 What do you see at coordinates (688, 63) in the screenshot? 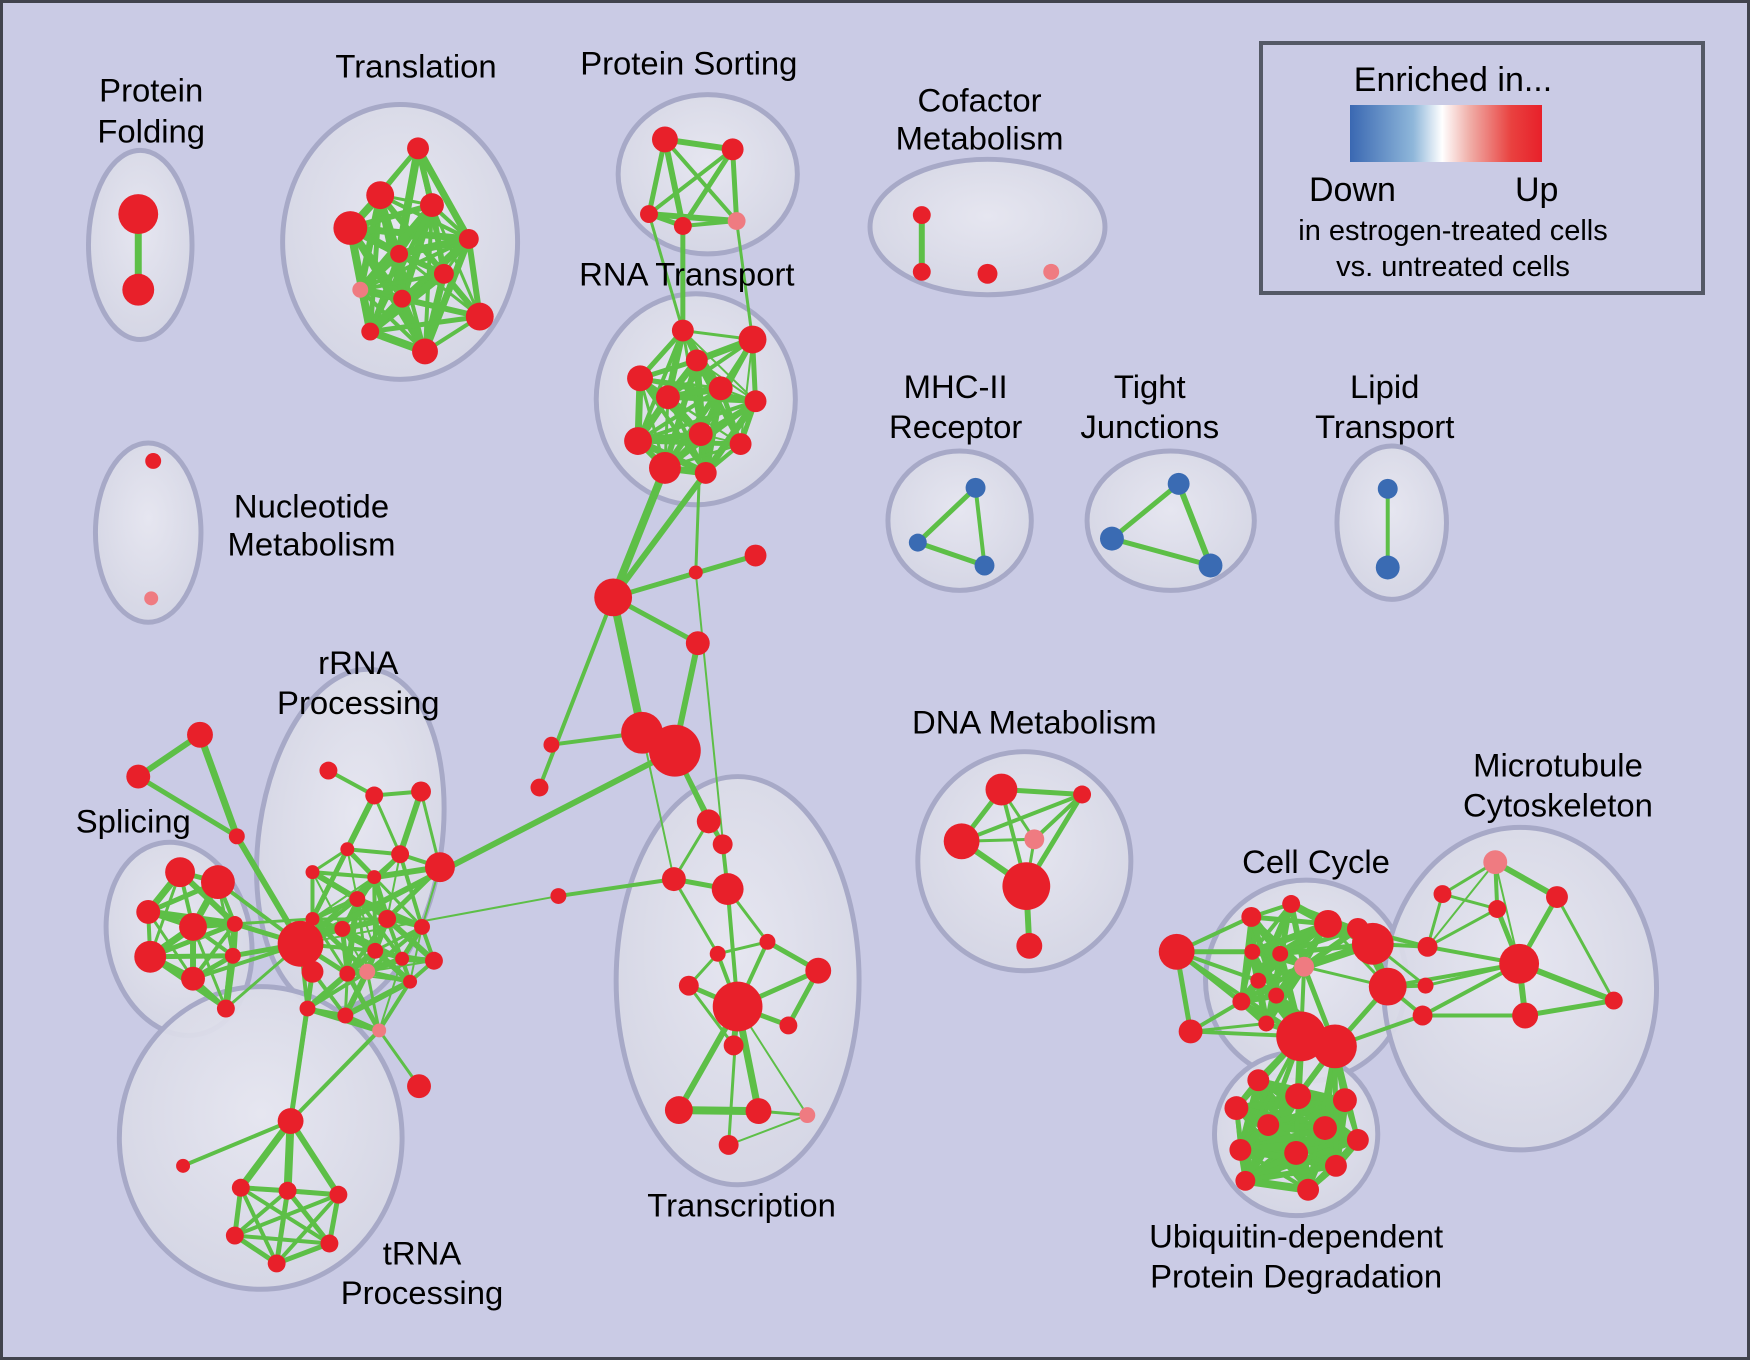
I see `cluster-label-protein-sorting: Protein Sorting` at bounding box center [688, 63].